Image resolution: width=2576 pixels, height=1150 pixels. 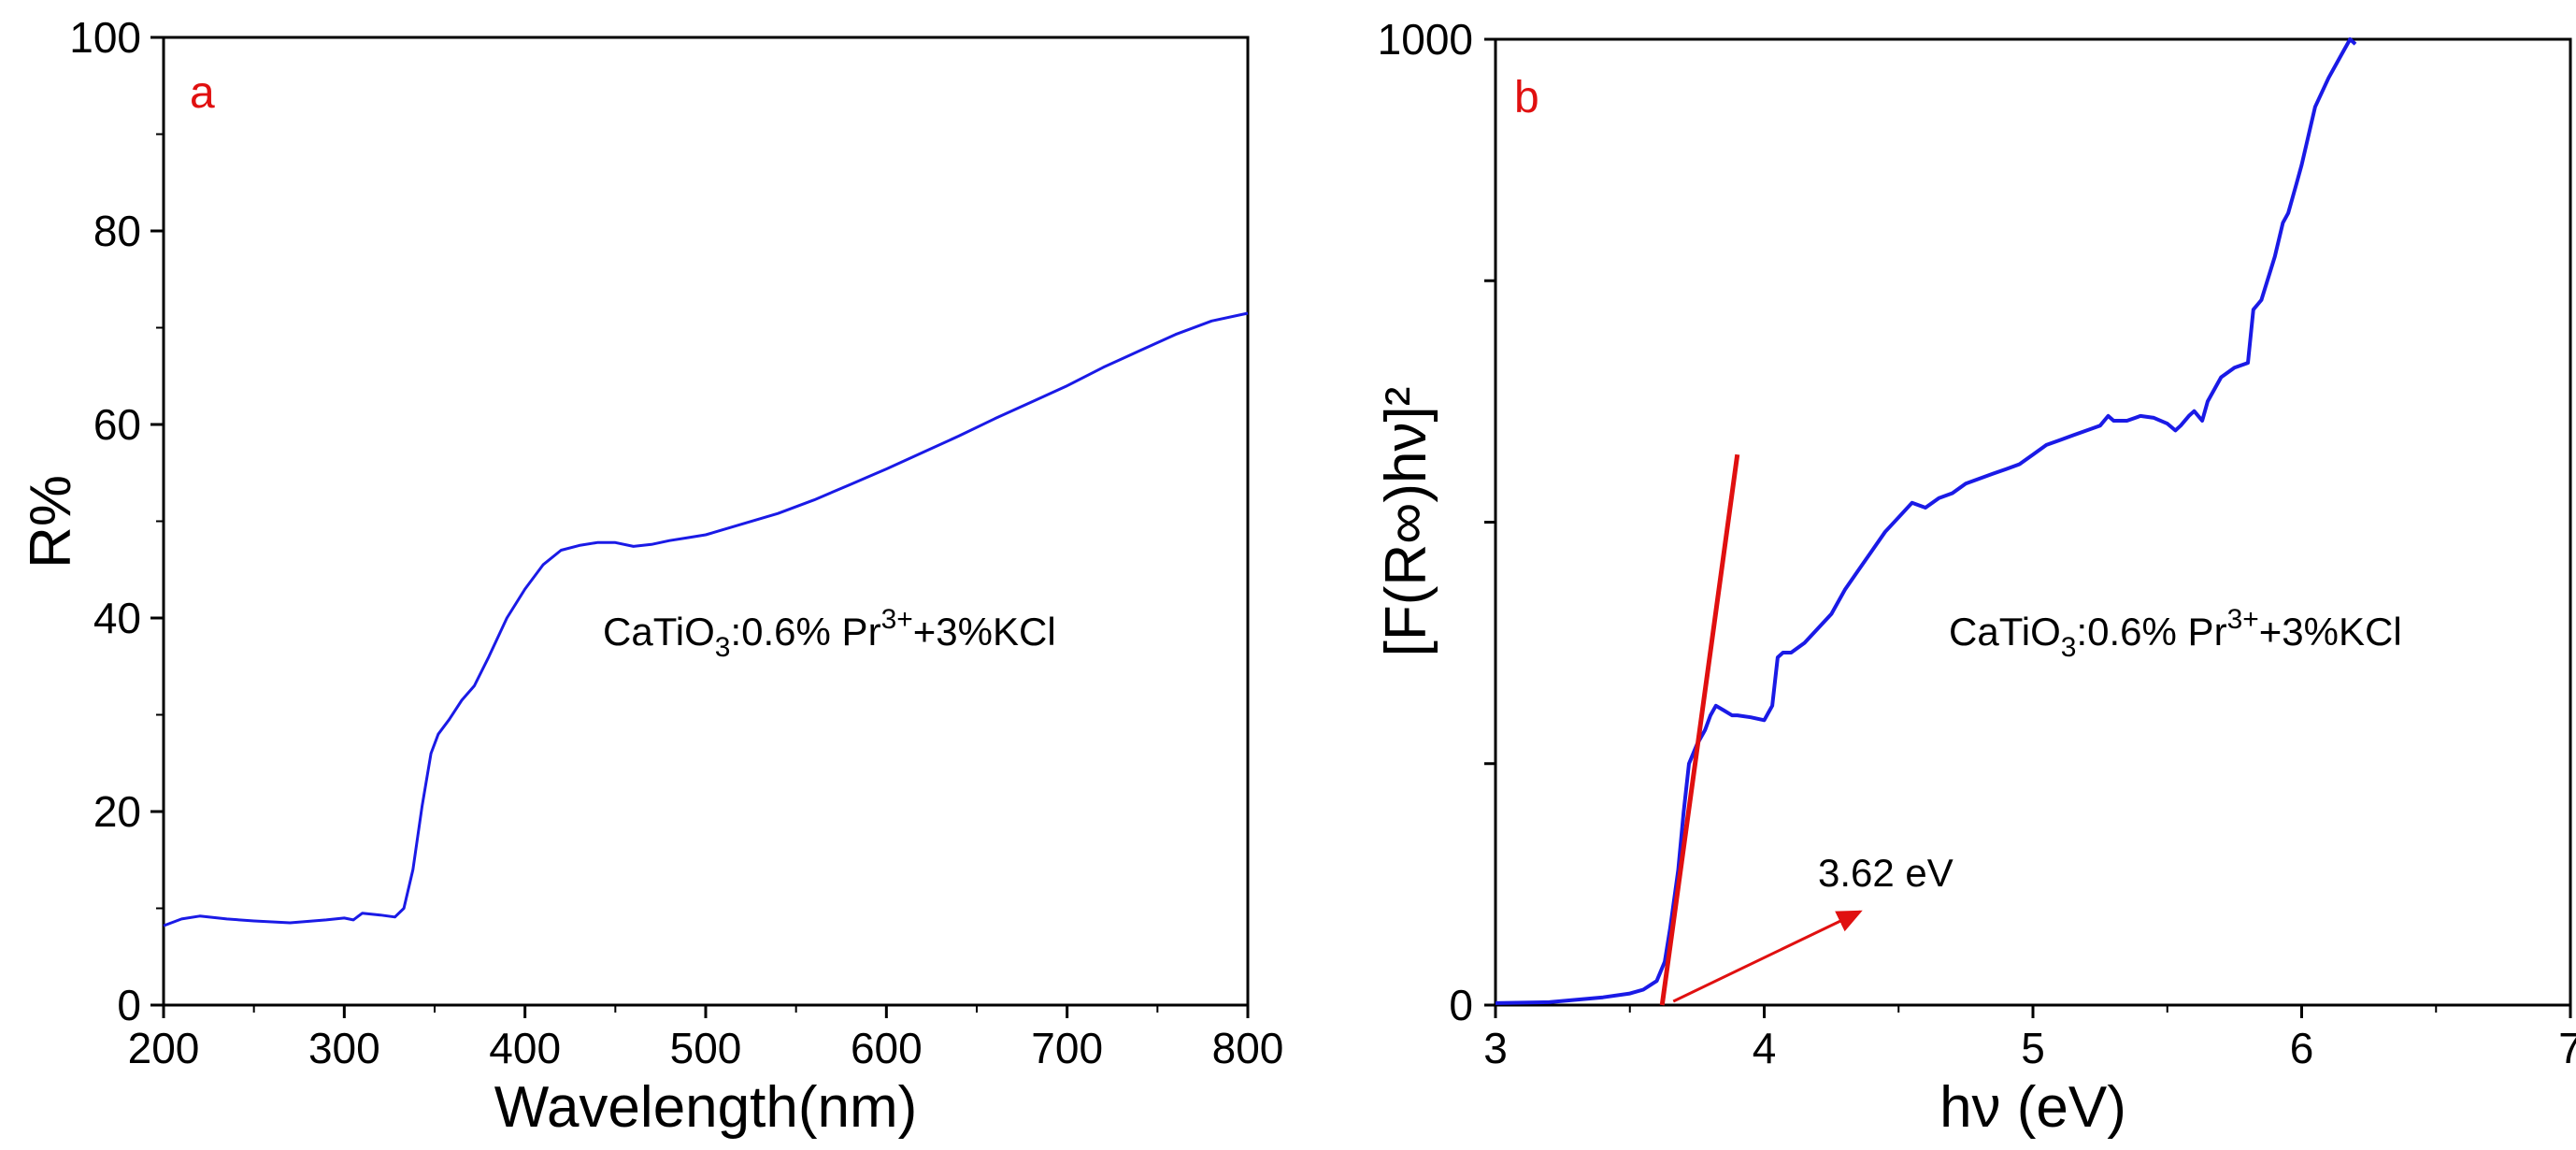 What do you see at coordinates (1067, 1048) in the screenshot?
I see `x-tick-label: 700` at bounding box center [1067, 1048].